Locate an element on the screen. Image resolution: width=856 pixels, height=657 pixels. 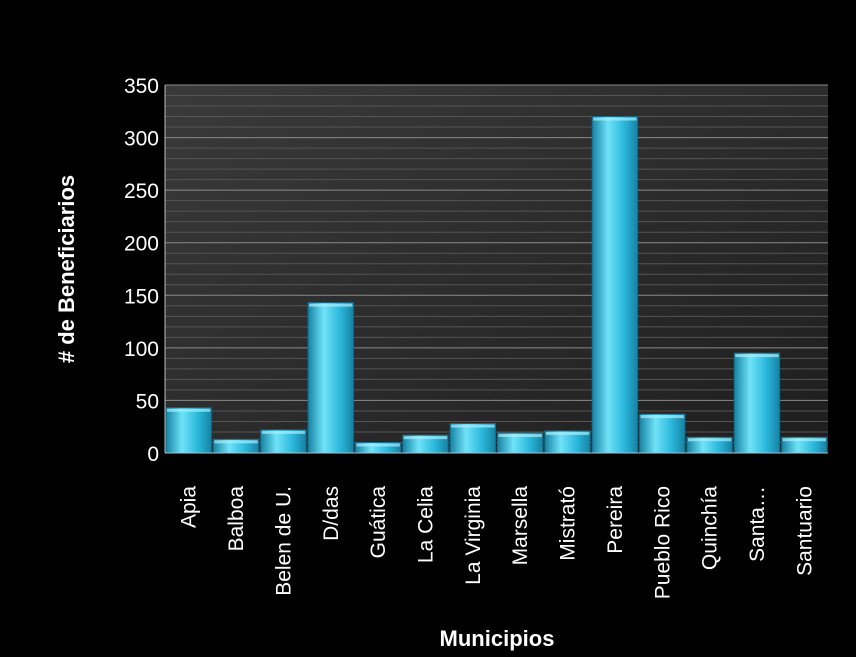
x-category-label: Marsella is located at coordinates (520, 526).